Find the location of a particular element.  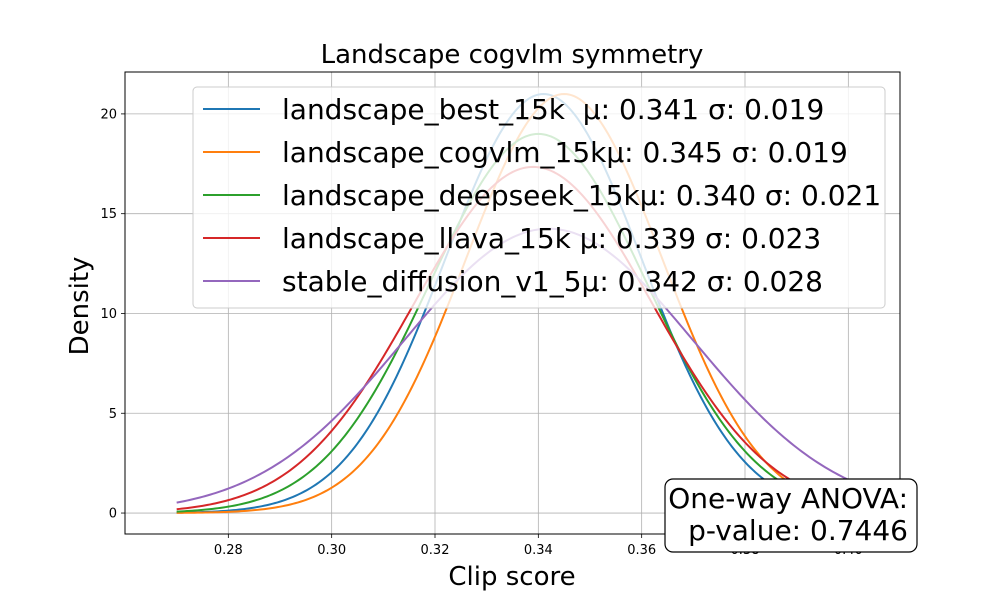

legend-label-landscape-best-15k: landscape_best_15k μ: 0.341 σ: 0.019 is located at coordinates (553, 109).